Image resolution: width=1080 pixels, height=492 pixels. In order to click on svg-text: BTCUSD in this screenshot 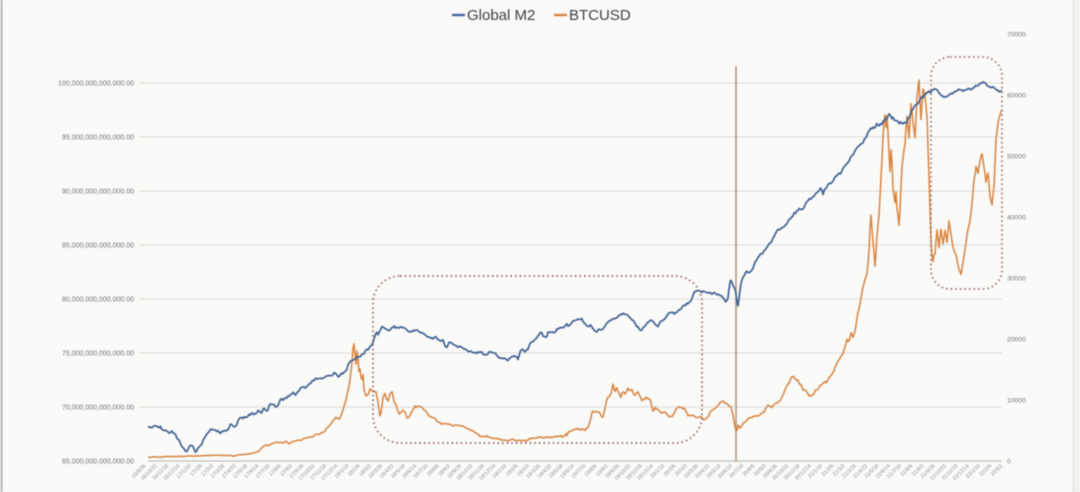, I will do `click(600, 15)`.